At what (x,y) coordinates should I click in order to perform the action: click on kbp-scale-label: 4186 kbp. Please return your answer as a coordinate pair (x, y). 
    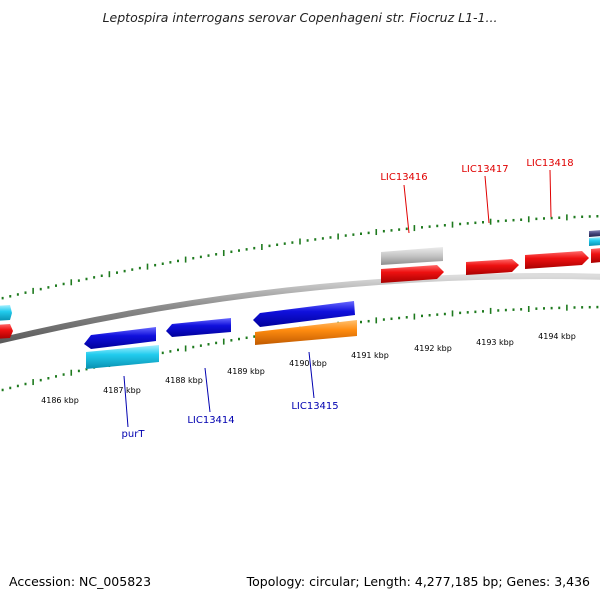
    Looking at the image, I should click on (60, 400).